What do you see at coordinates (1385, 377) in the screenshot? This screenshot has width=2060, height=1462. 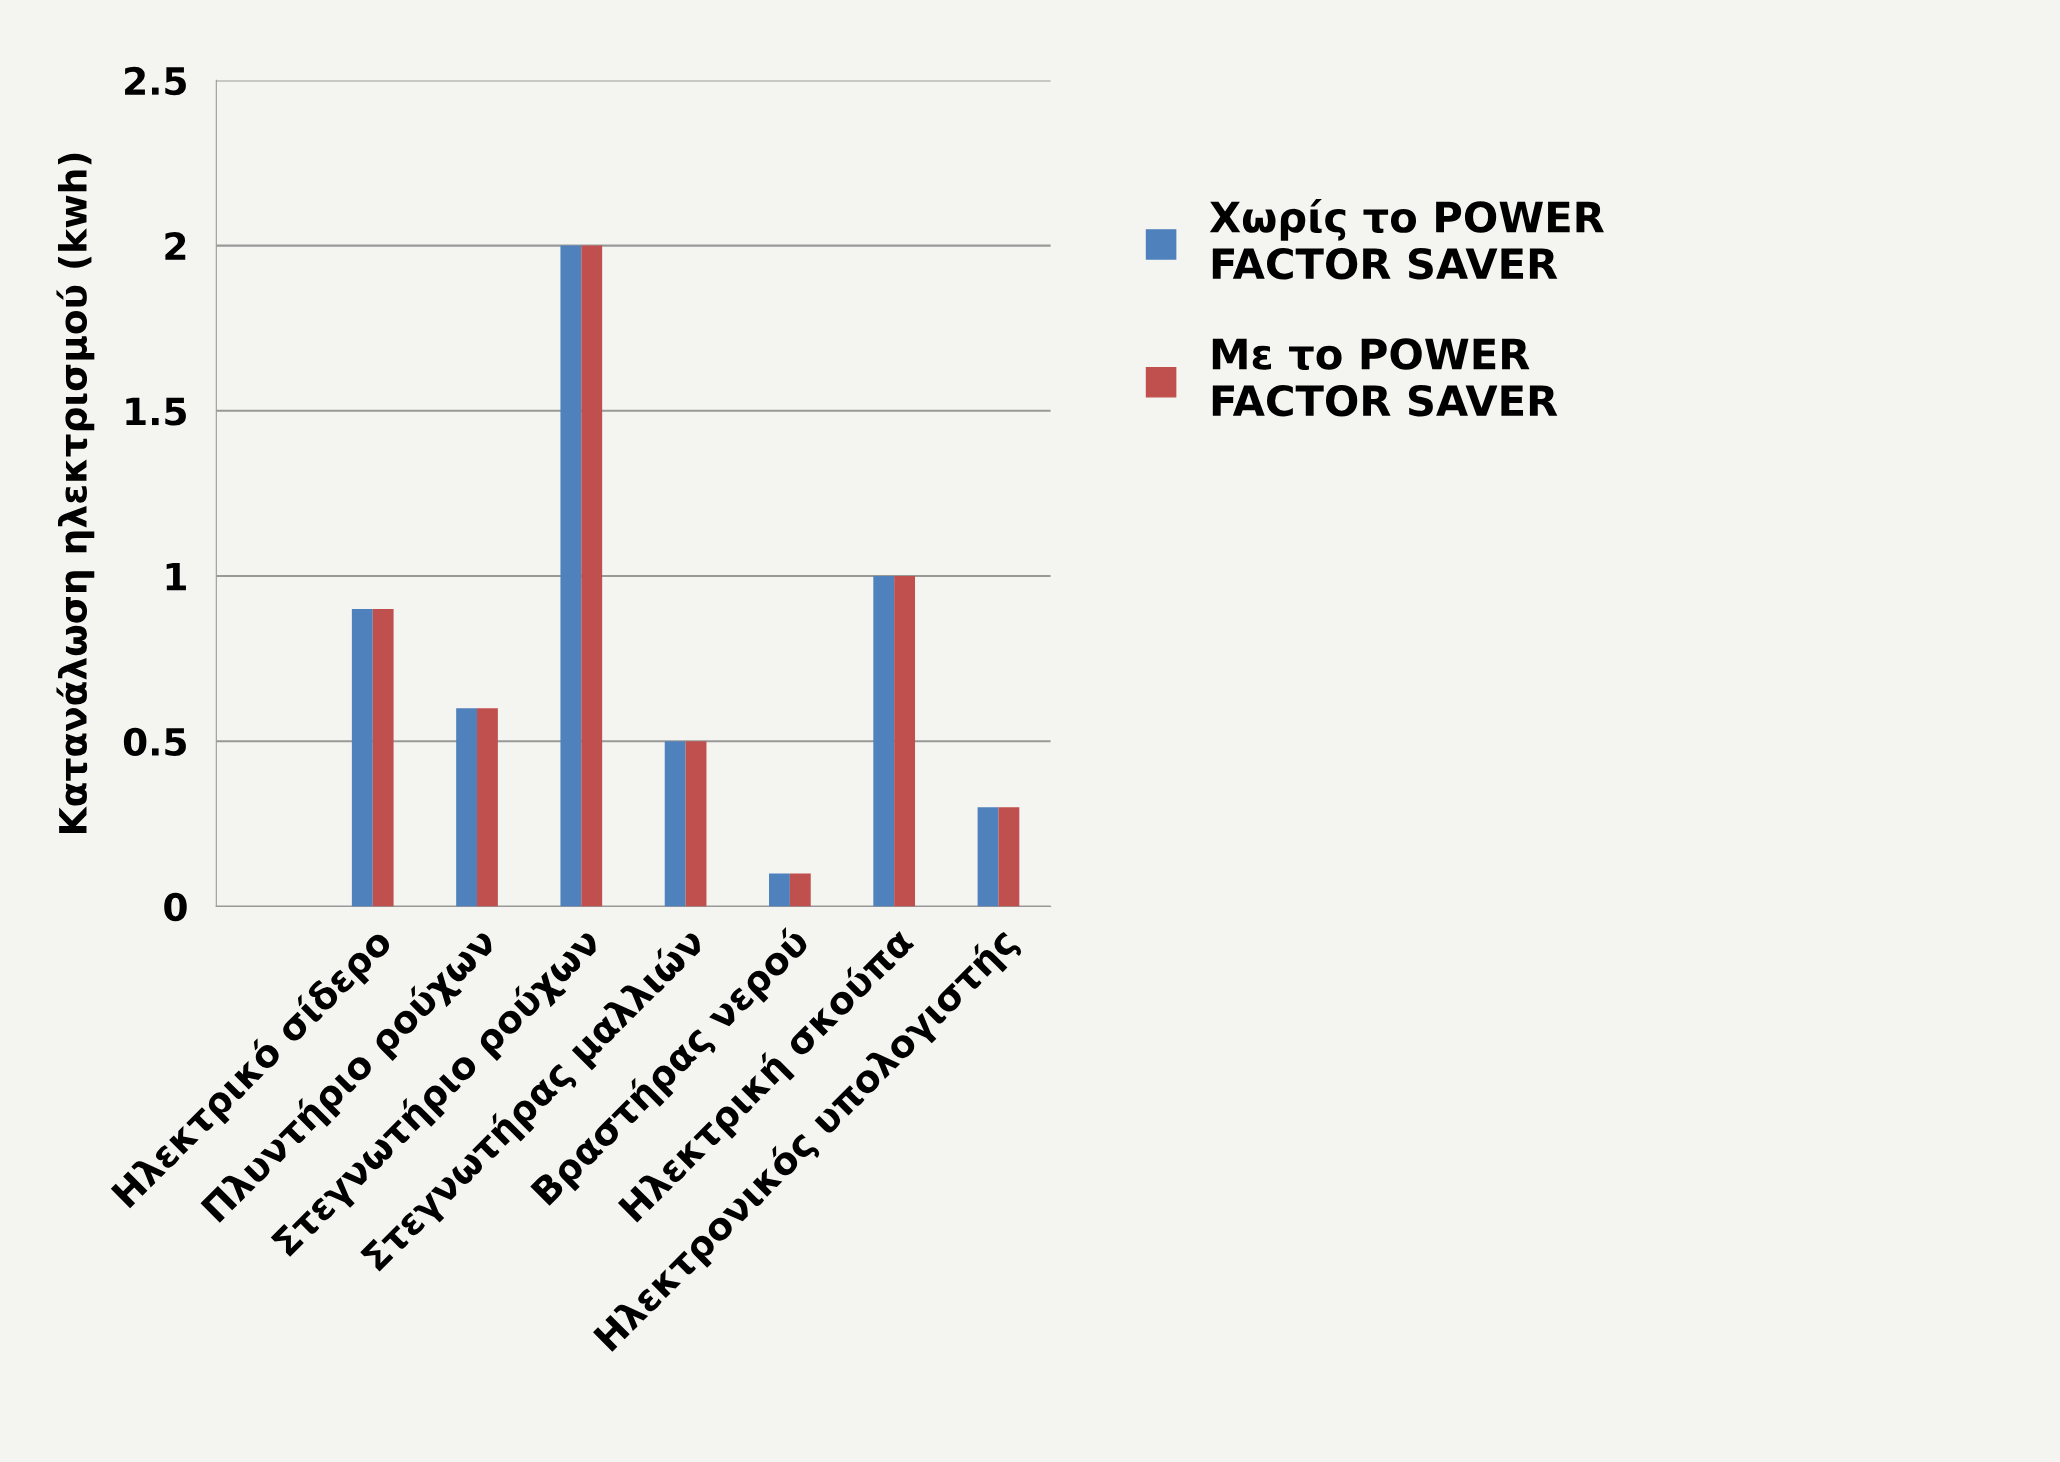 I see `legend-label: Με το POWER FACTOR SAVER` at bounding box center [1385, 377].